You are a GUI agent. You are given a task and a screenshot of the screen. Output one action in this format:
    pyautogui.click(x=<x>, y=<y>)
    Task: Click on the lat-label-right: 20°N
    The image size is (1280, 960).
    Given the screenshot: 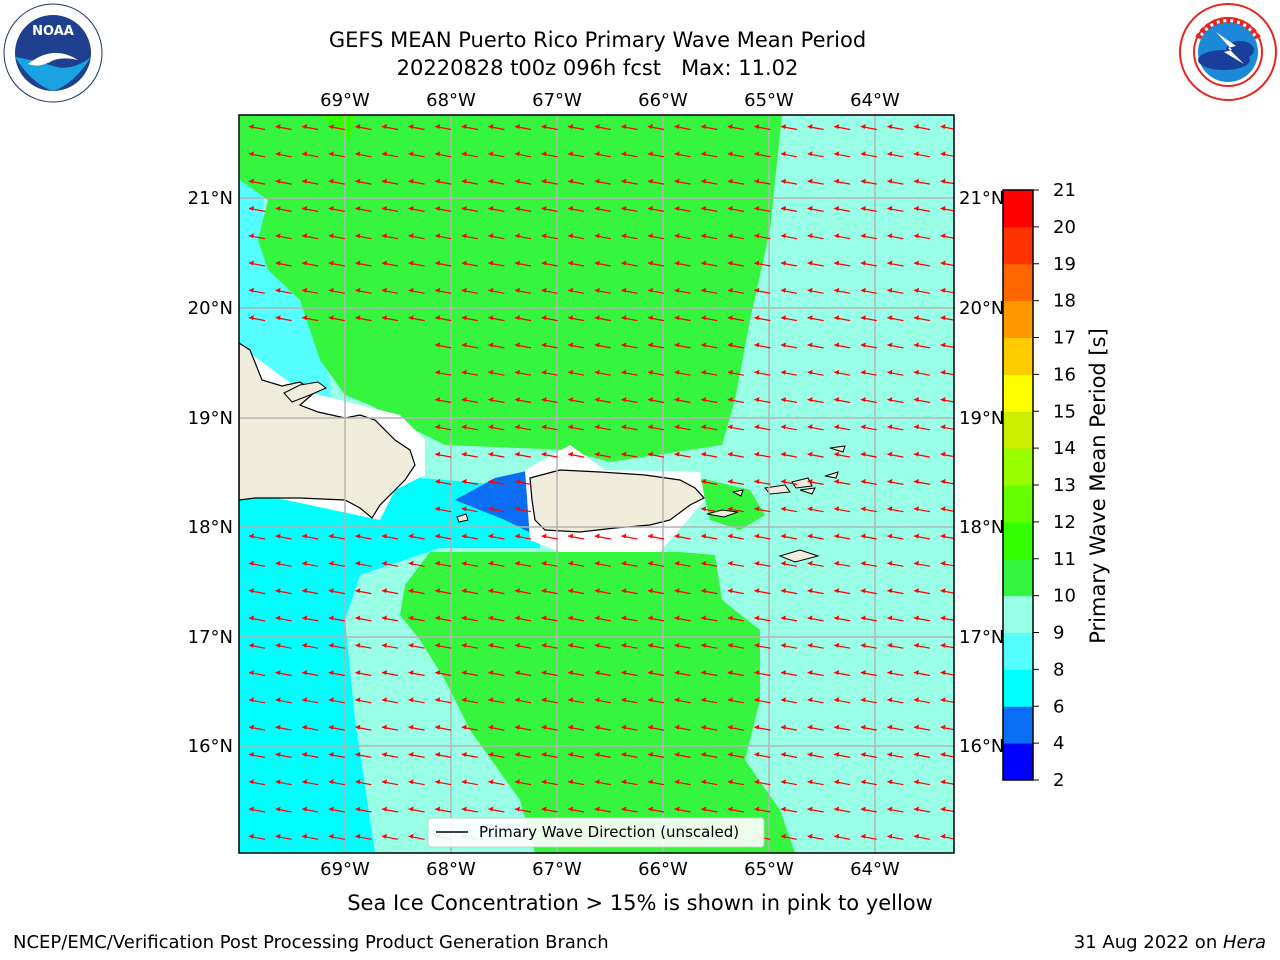 What is the action you would take?
    pyautogui.click(x=981, y=308)
    